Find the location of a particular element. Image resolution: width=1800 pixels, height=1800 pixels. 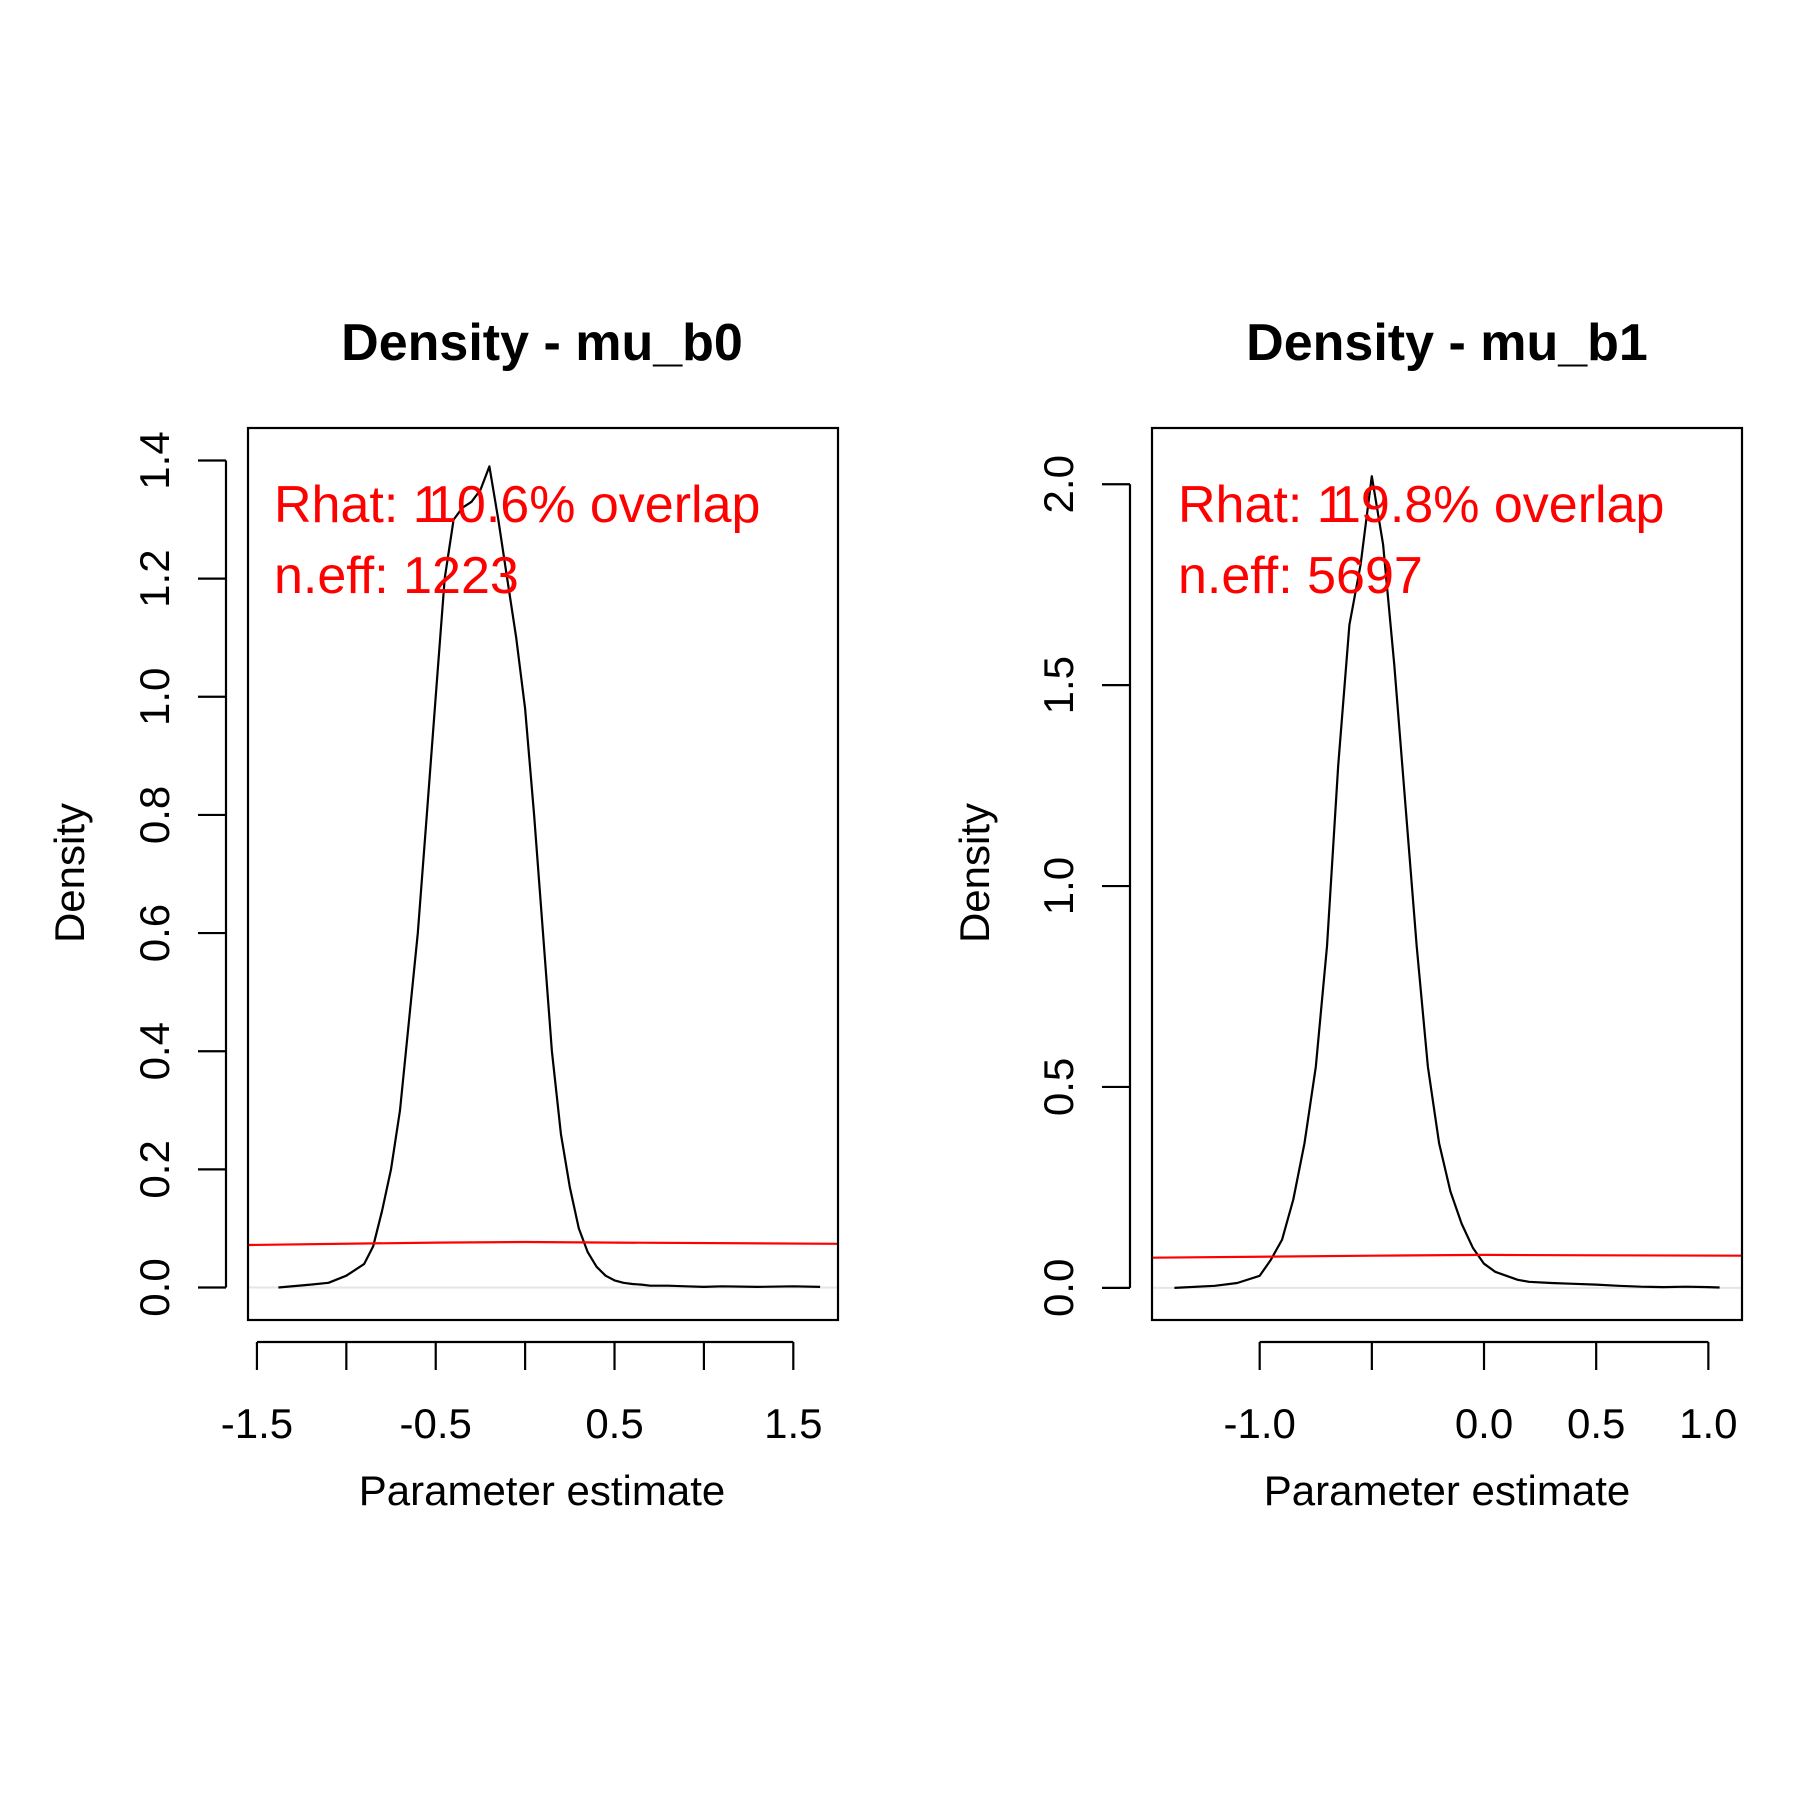

y-axis: 0.0 0.2 0.4 0.6 0.8 1.0 1.2 1.4 is located at coordinates (179, 874).